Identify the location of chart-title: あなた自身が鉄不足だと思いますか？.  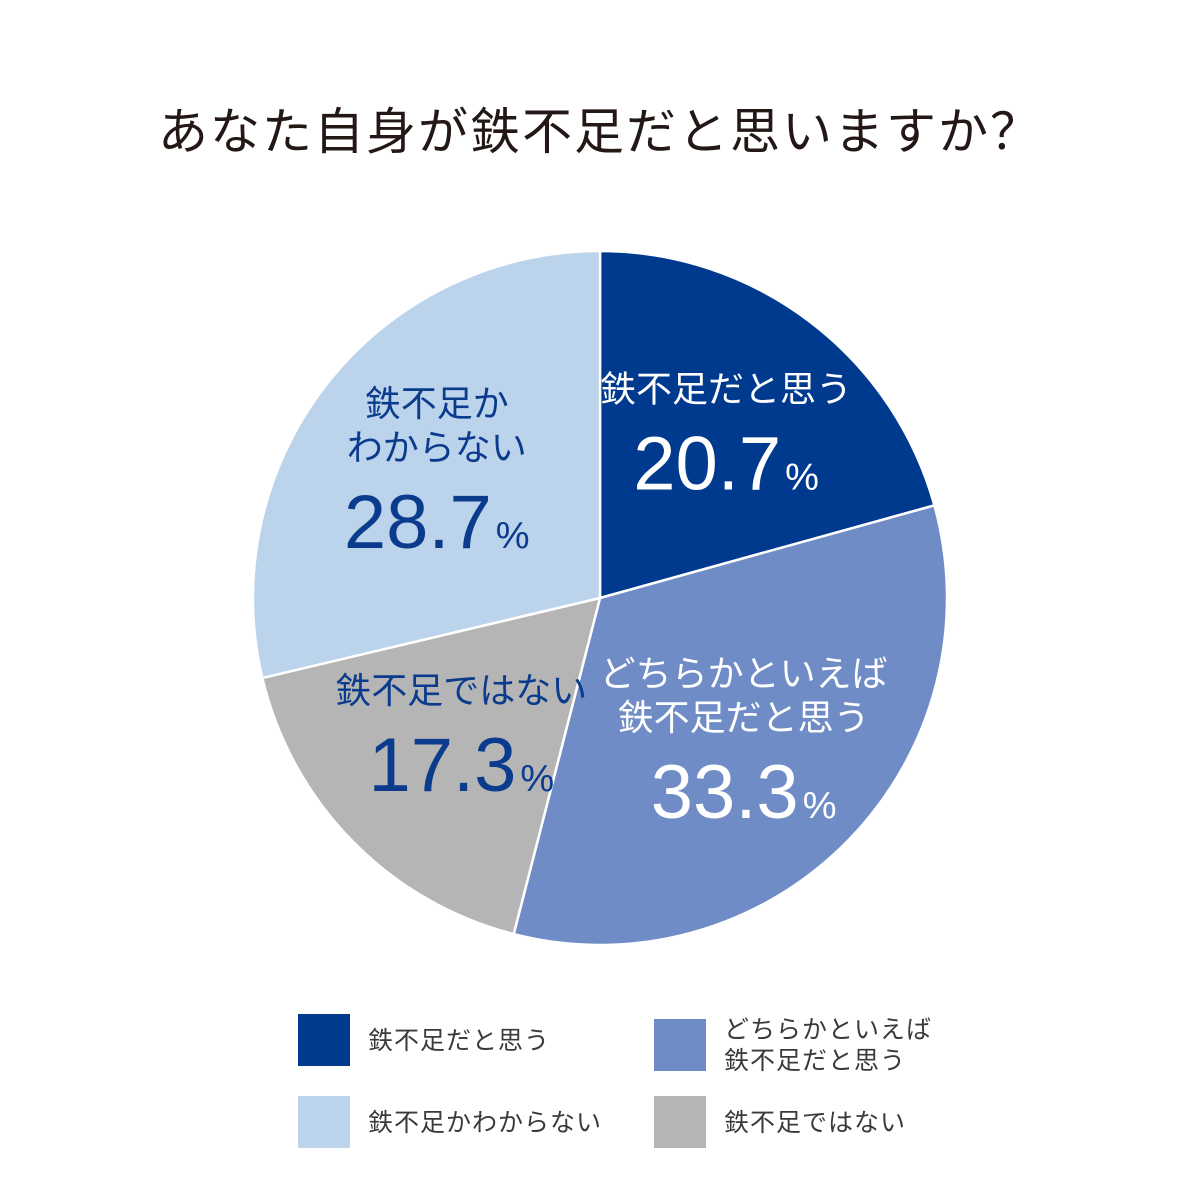
(600, 132).